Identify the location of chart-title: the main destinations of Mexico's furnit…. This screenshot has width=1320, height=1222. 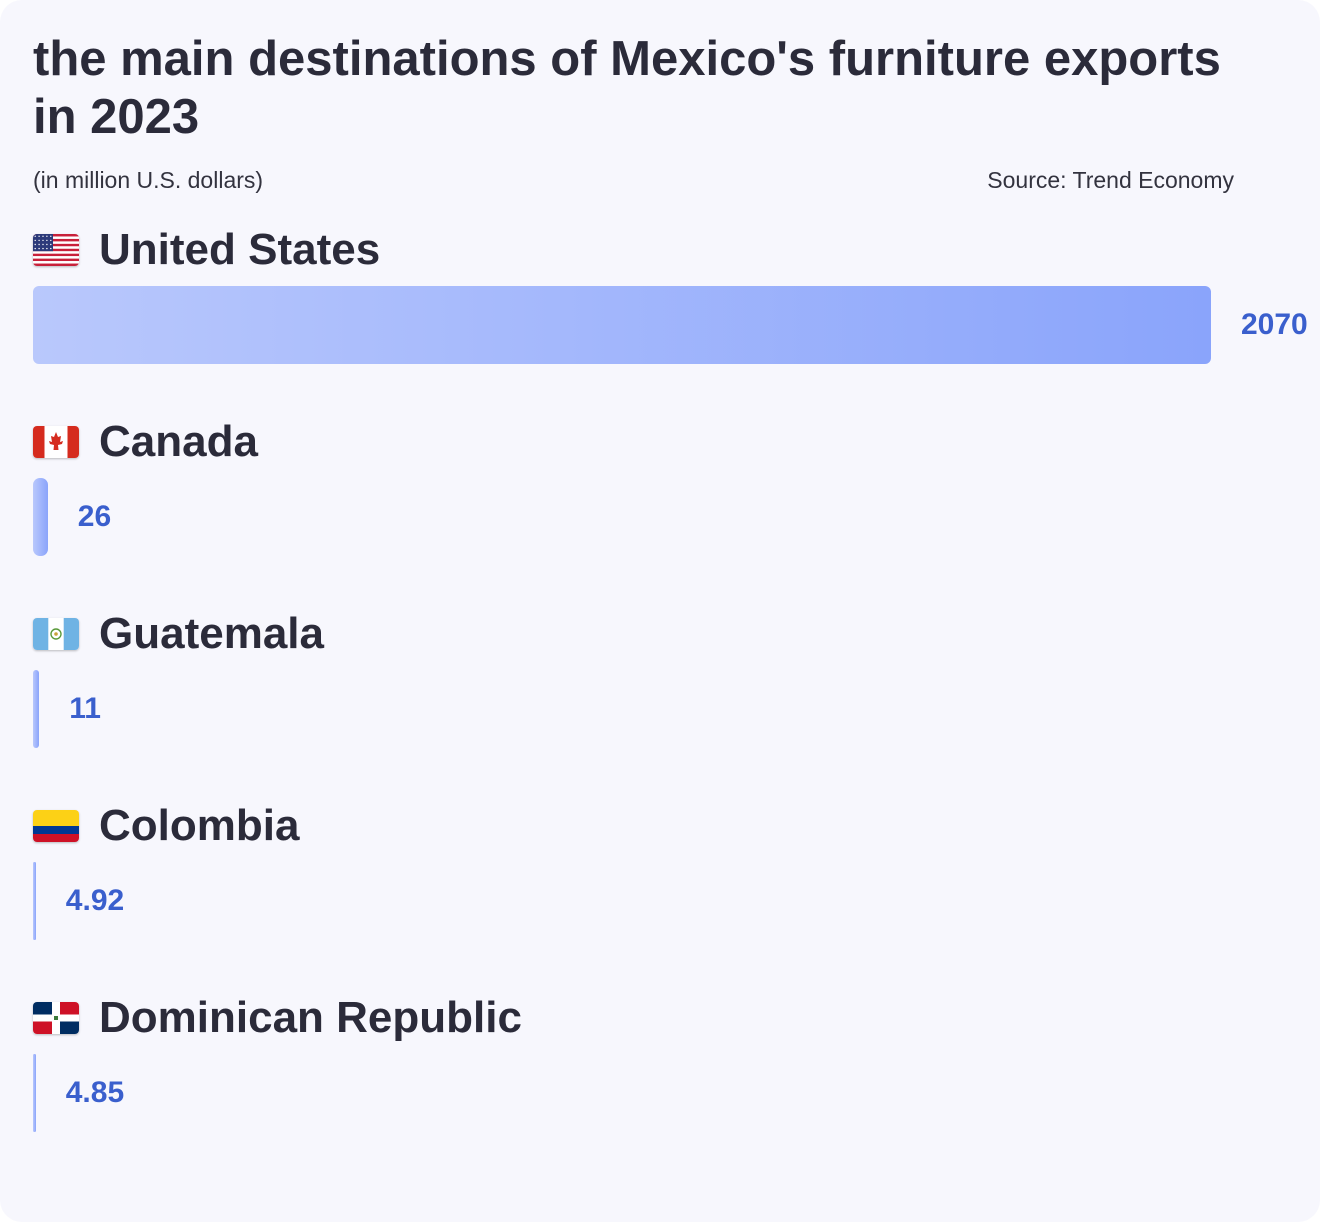
(627, 88).